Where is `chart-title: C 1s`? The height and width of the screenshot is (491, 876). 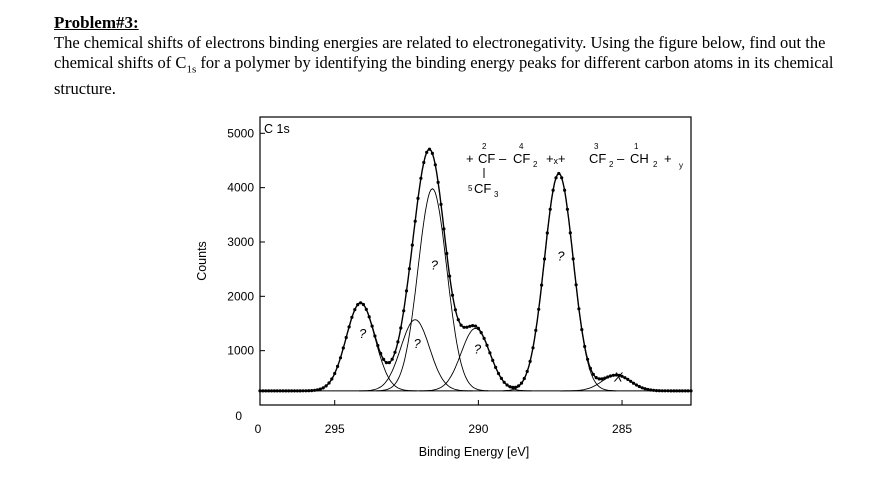 chart-title: C 1s is located at coordinates (277, 129).